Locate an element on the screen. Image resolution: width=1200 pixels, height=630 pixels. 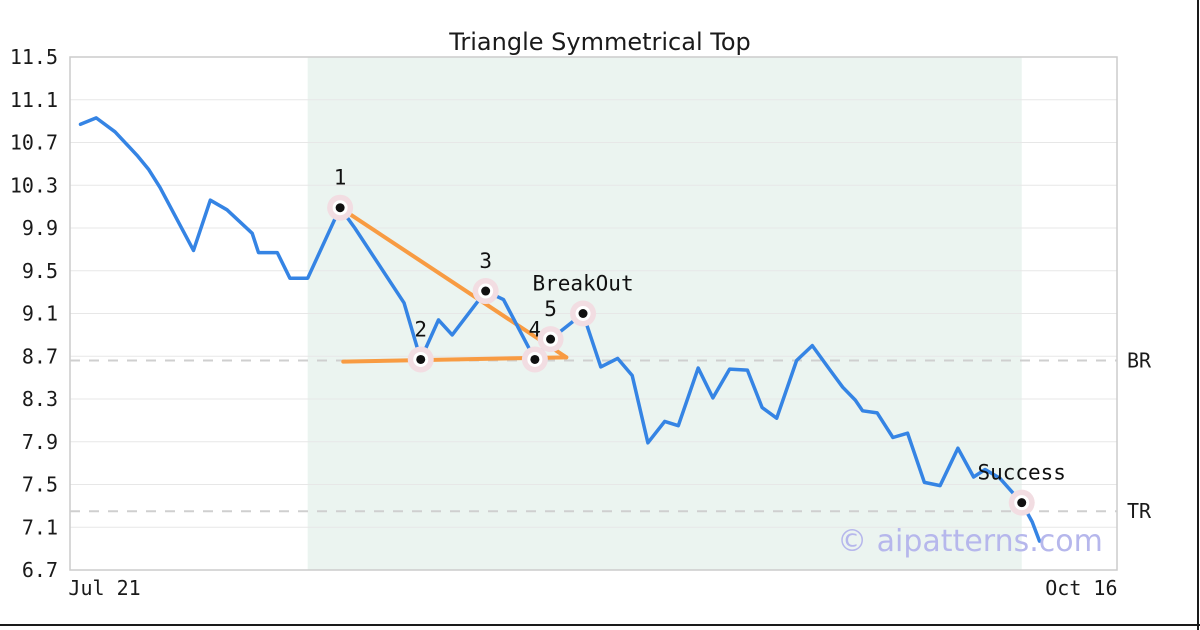
upper-trendline is located at coordinates (453, 282).